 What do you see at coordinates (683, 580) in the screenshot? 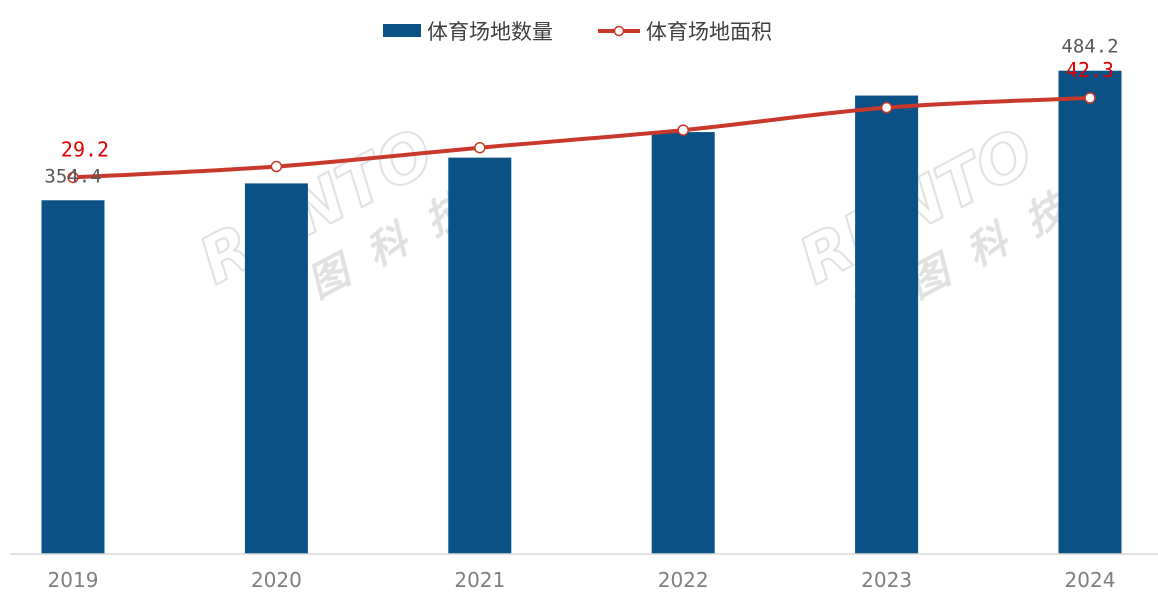
I see `x-tick-label: 2022` at bounding box center [683, 580].